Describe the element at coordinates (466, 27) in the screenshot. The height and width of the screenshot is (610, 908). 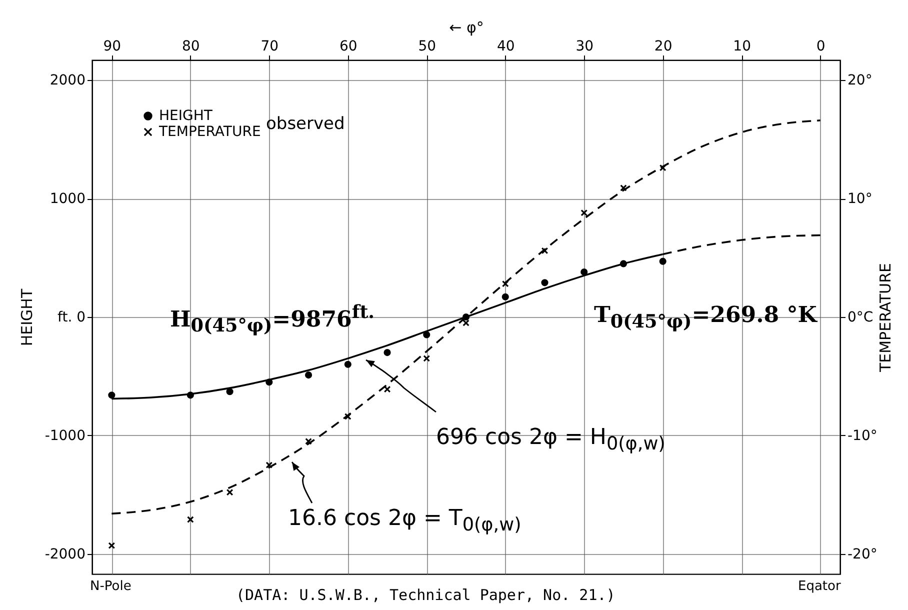
I see `x-axis-title: ← φ°` at that location.